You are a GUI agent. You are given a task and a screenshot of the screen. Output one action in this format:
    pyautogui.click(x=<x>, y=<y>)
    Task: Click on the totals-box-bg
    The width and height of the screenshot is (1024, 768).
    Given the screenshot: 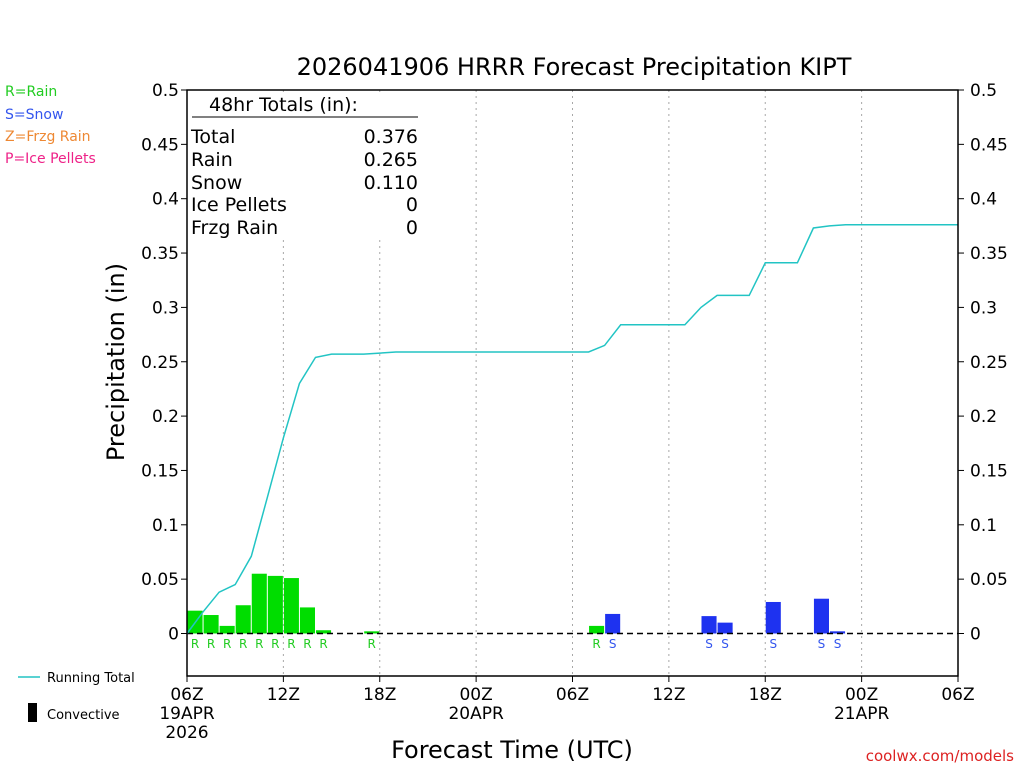 What is the action you would take?
    pyautogui.click(x=307, y=165)
    